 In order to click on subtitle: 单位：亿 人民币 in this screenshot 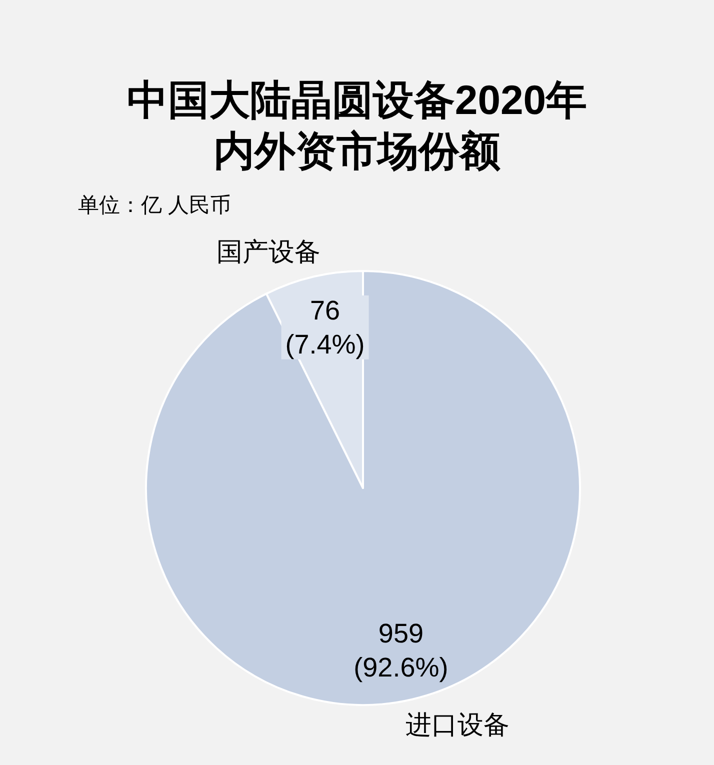, I will do `click(154, 205)`.